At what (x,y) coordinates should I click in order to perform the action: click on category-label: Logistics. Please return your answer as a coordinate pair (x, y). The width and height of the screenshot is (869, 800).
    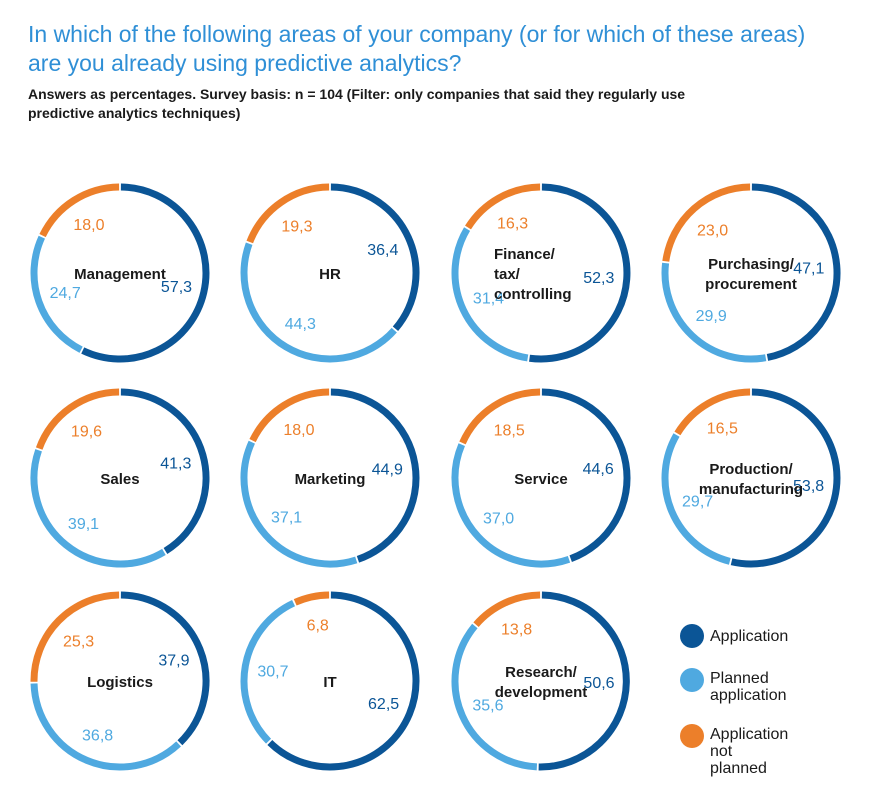
    Looking at the image, I should click on (120, 682).